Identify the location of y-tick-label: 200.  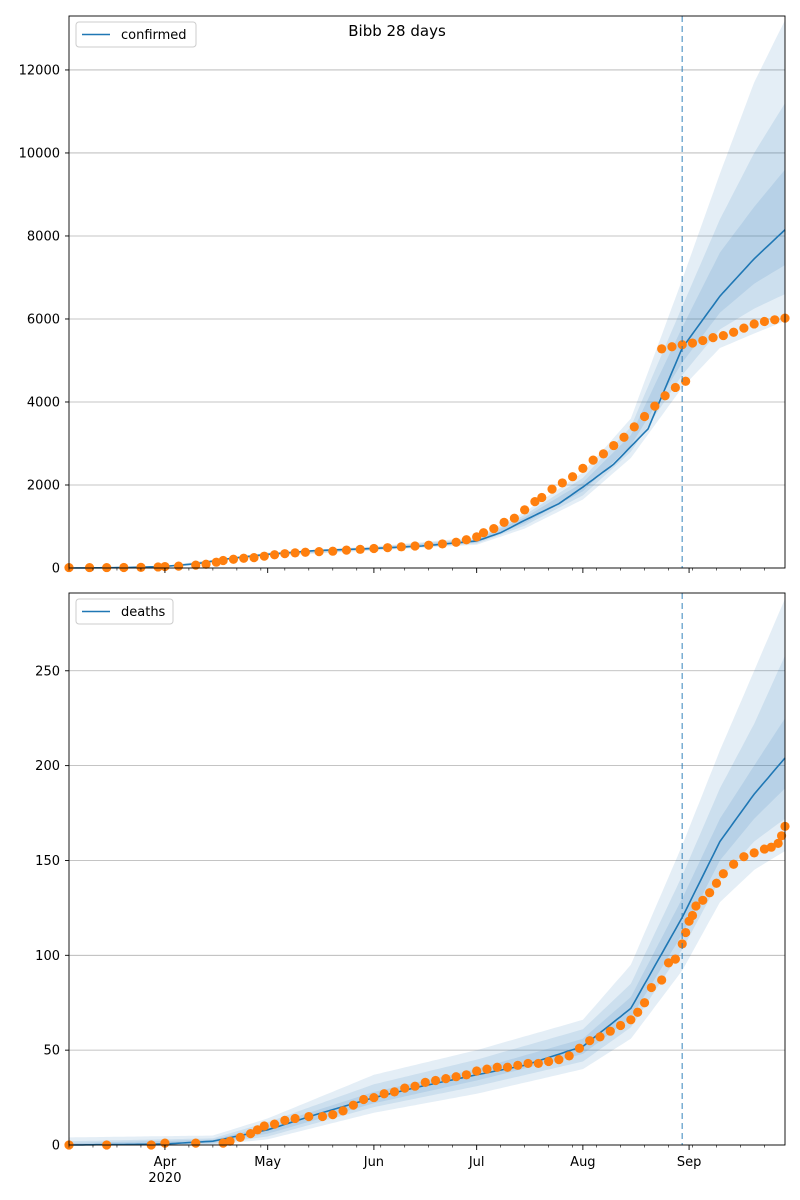
(47, 766).